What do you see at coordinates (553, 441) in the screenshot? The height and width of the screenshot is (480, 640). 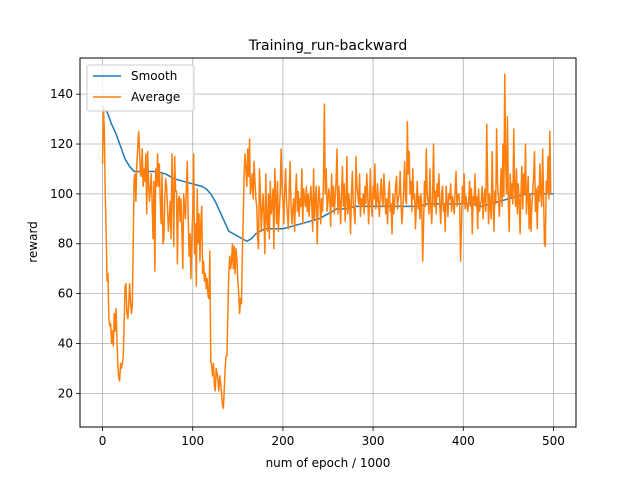 I see `x-tick-label: 500` at bounding box center [553, 441].